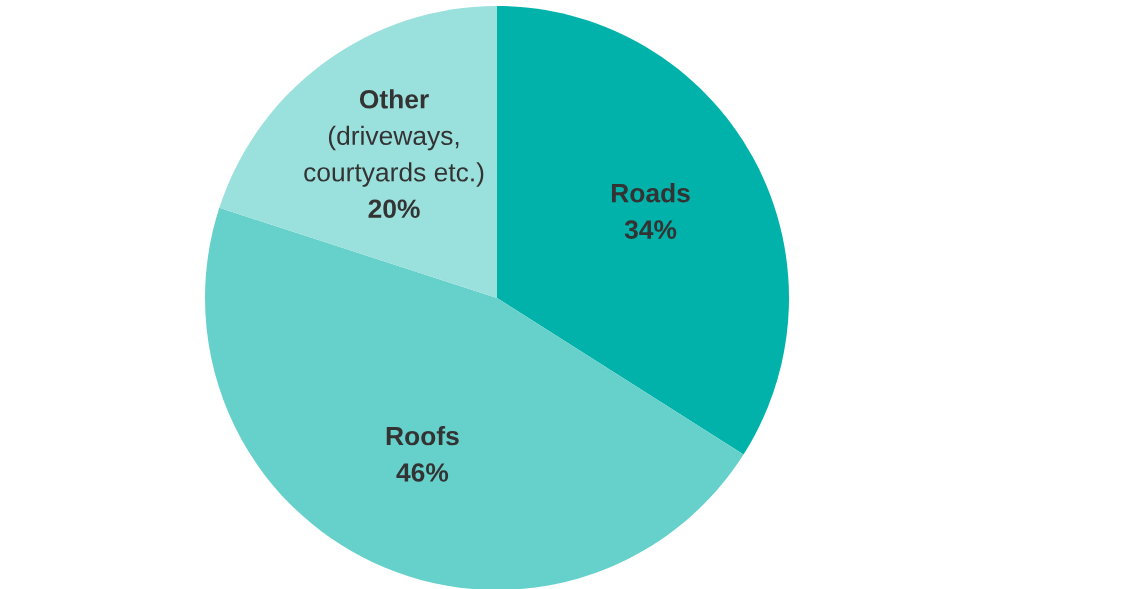  Describe the element at coordinates (394, 138) in the screenshot. I see `slice-label: Other (driveways, courtyards etc.)` at that location.